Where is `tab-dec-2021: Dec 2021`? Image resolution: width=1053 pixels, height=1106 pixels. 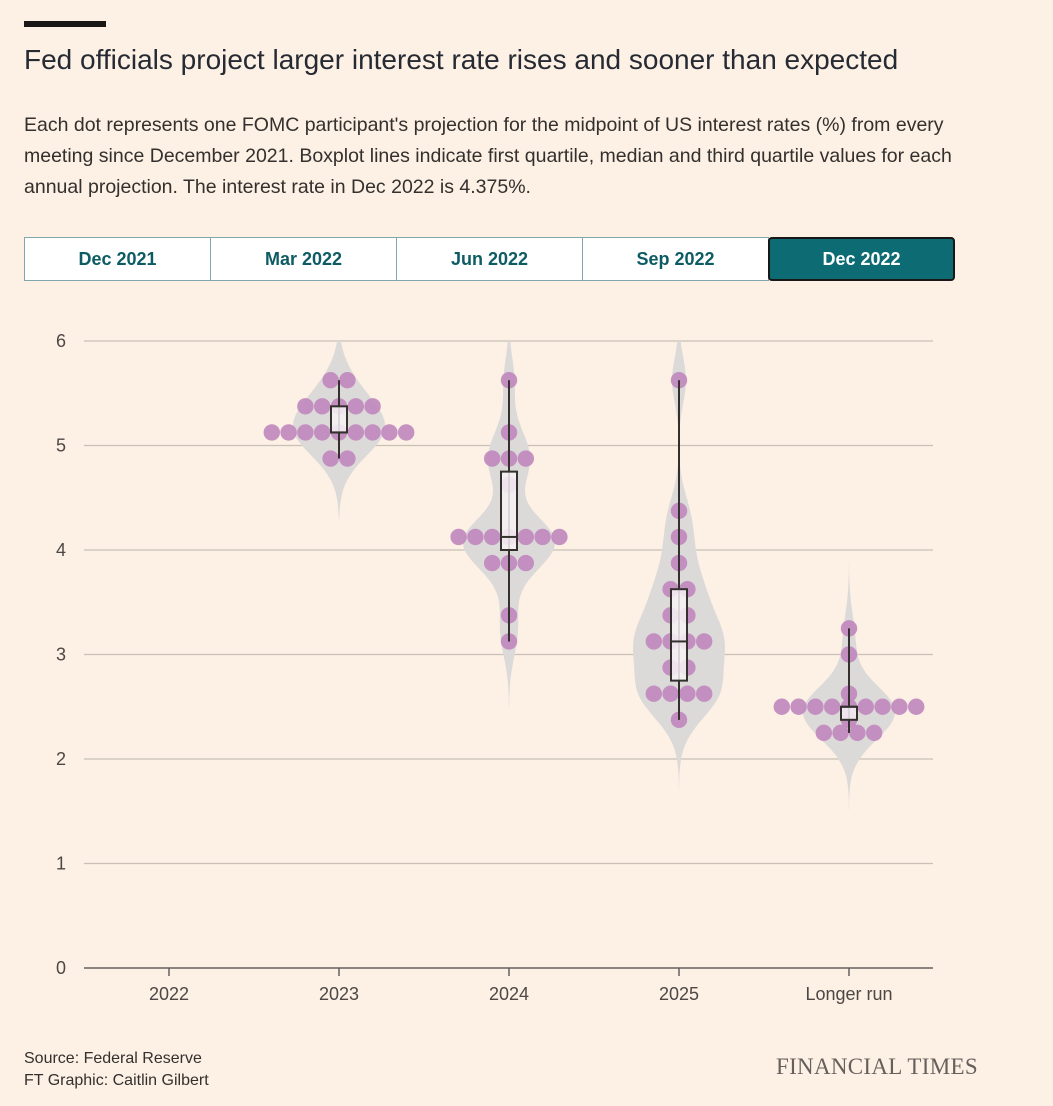 tab-dec-2021: Dec 2021 is located at coordinates (117, 259).